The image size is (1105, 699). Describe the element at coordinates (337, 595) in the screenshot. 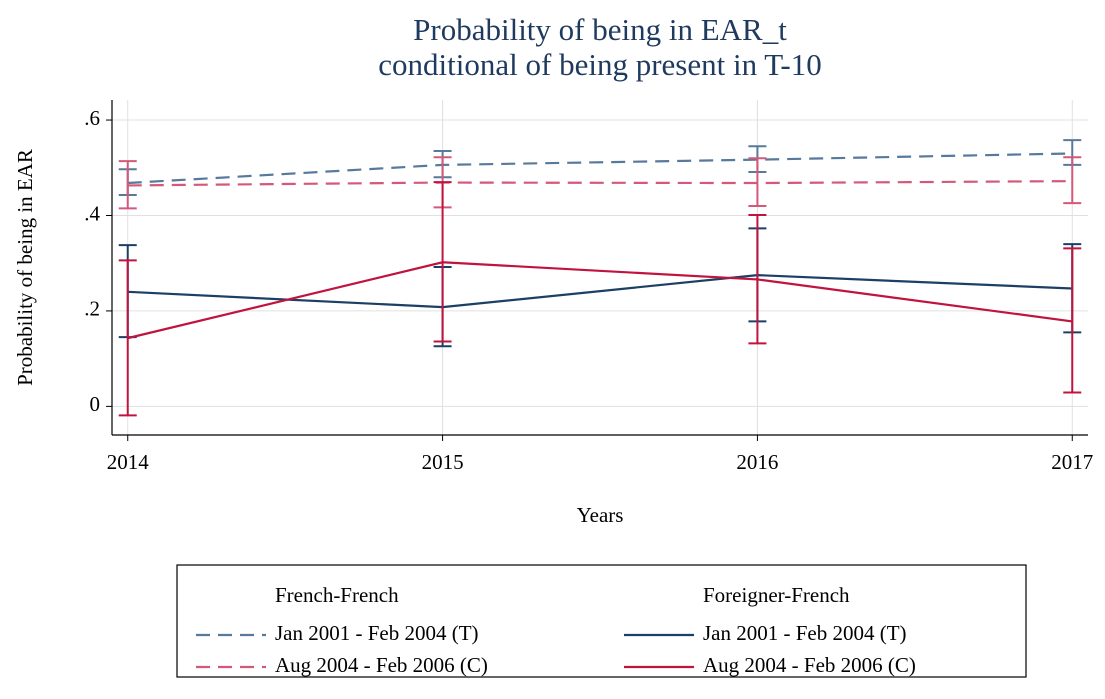

I see `legend-group-title: French-French` at that location.